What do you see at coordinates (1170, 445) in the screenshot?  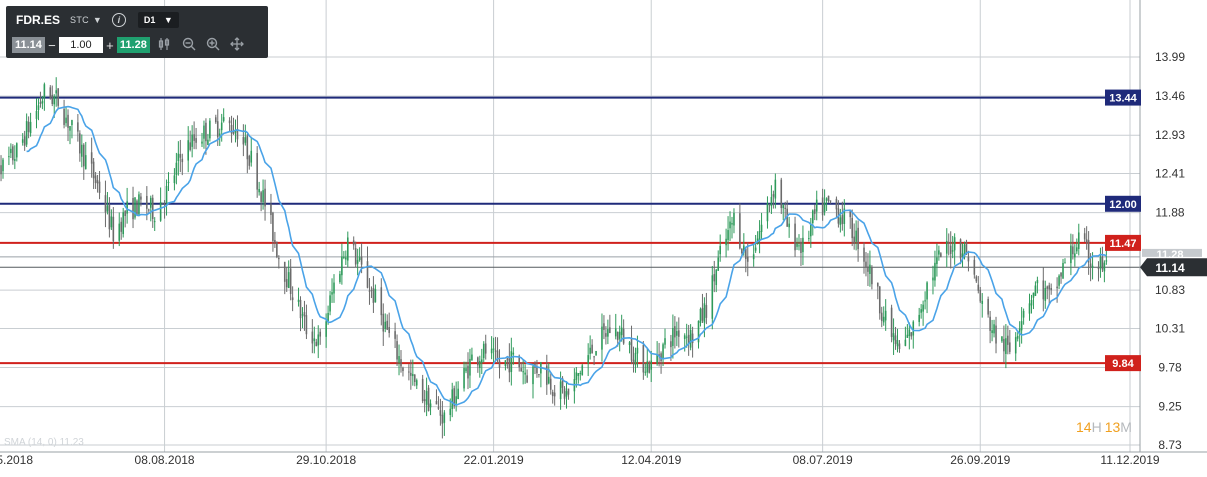 I see `y-tick-label: 8.73` at bounding box center [1170, 445].